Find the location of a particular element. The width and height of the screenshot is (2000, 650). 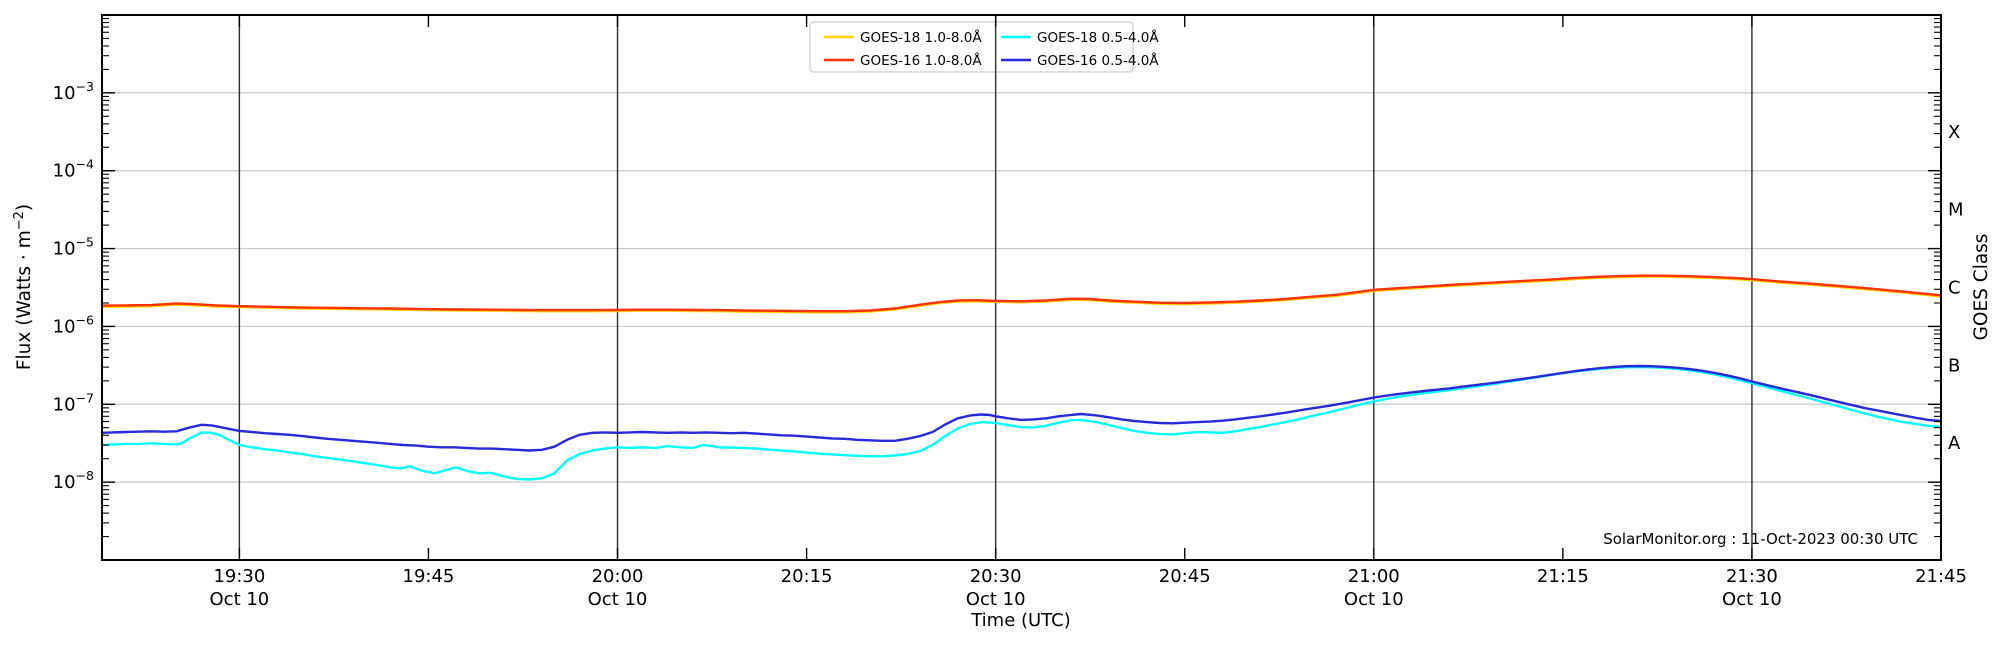

x-tick-label: 21:15 is located at coordinates (1563, 576).